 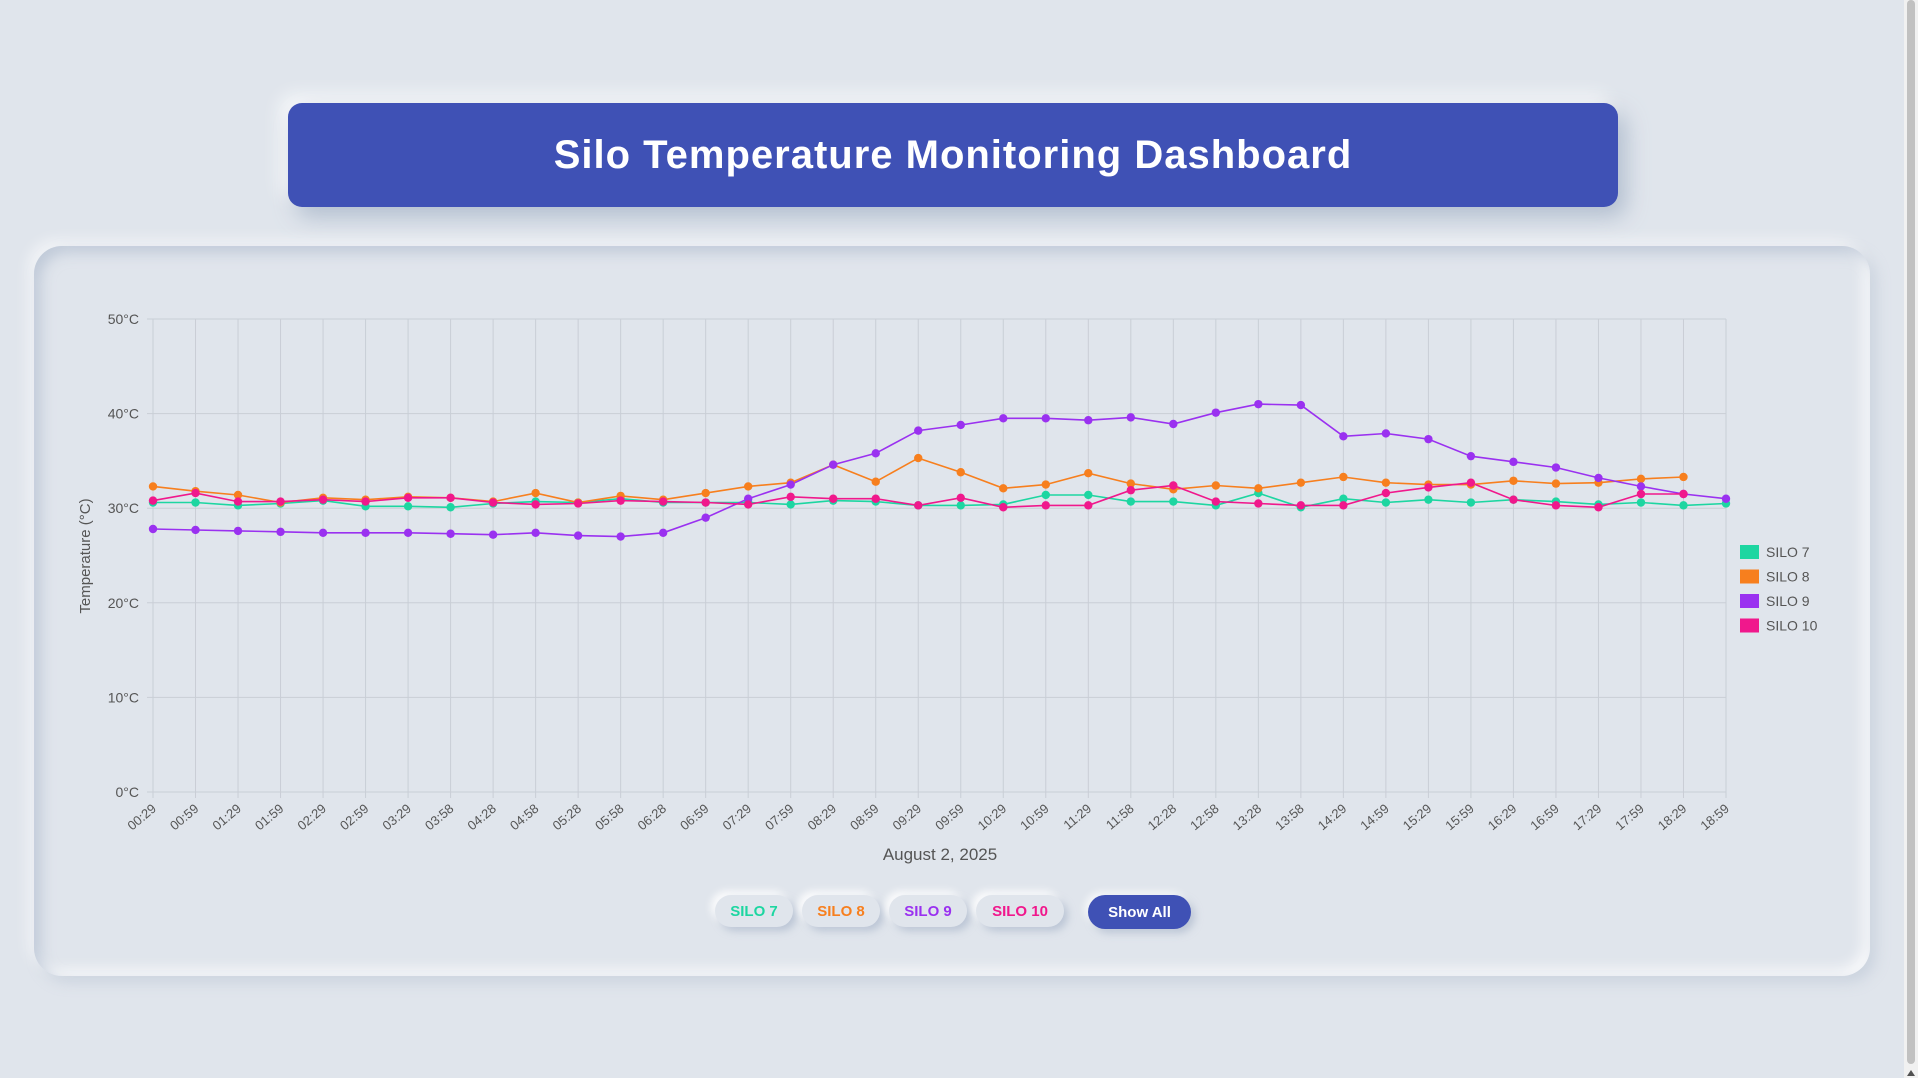 I want to click on show-all-button: Show All, so click(x=1139, y=912).